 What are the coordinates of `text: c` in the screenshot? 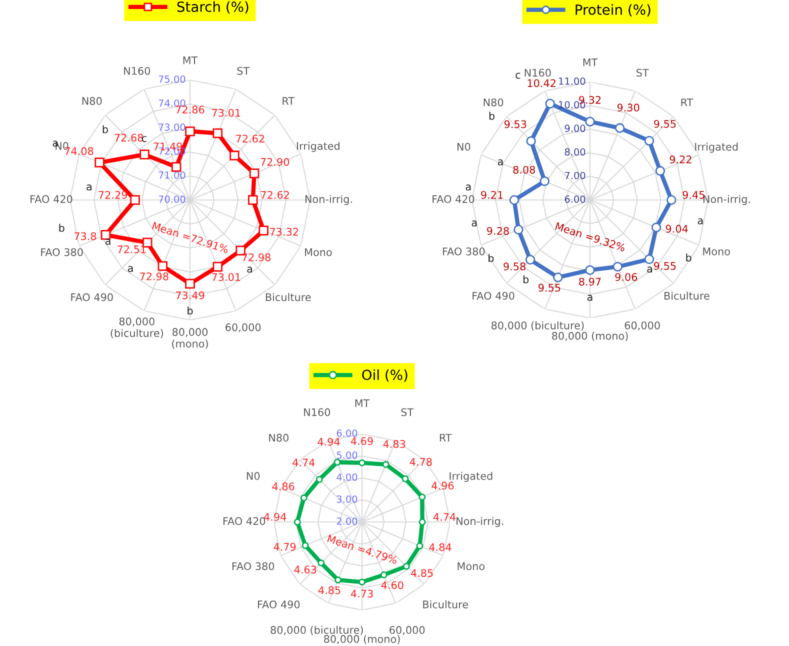 It's located at (144, 139).